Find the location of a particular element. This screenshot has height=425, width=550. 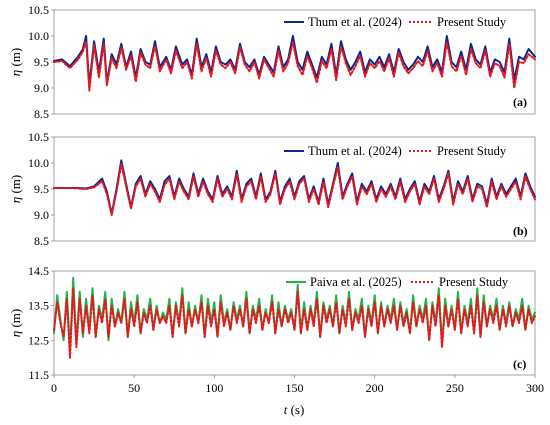

panel-b-series-present-study-line is located at coordinates (294, 189).